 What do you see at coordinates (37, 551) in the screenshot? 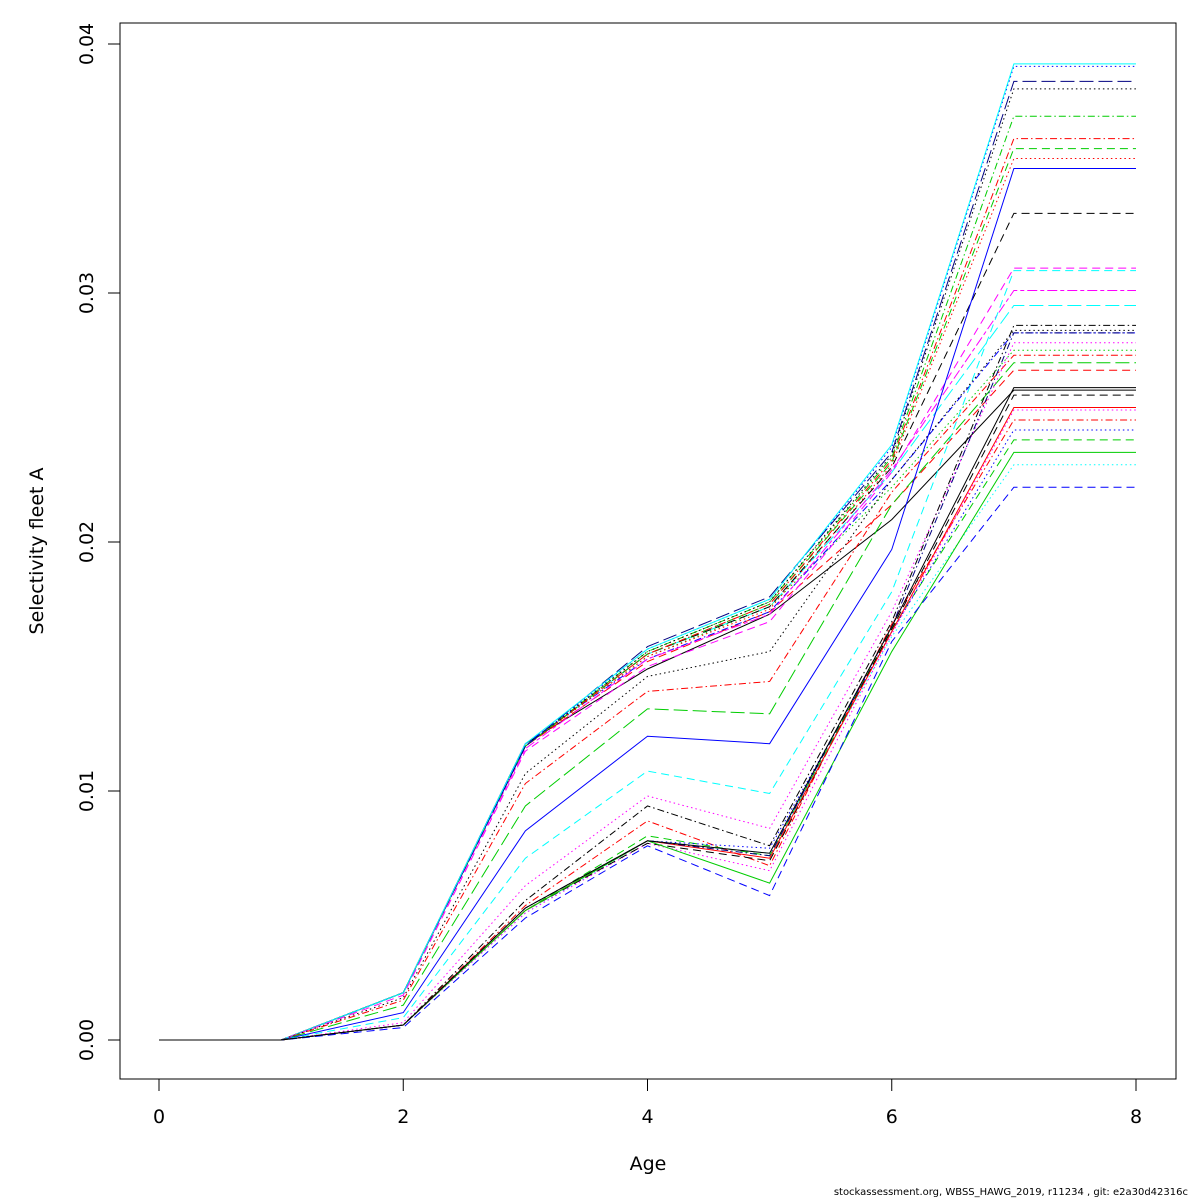
I see `y-axis-title: Selectivity fleet A` at bounding box center [37, 551].